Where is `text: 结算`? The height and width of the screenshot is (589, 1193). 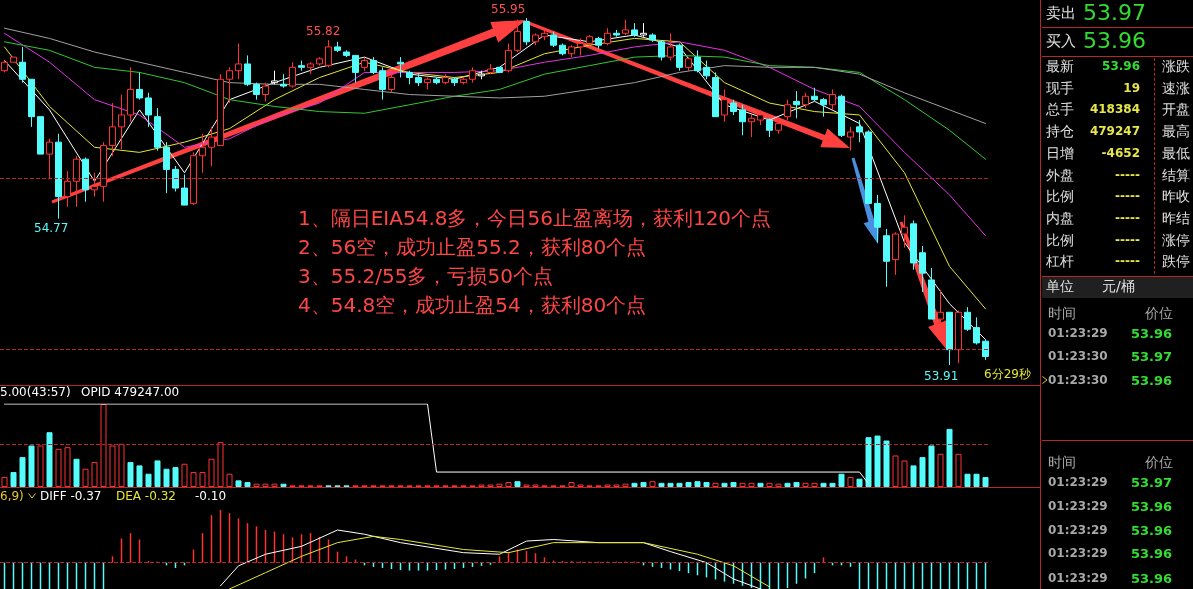
text: 结算 is located at coordinates (1176, 174).